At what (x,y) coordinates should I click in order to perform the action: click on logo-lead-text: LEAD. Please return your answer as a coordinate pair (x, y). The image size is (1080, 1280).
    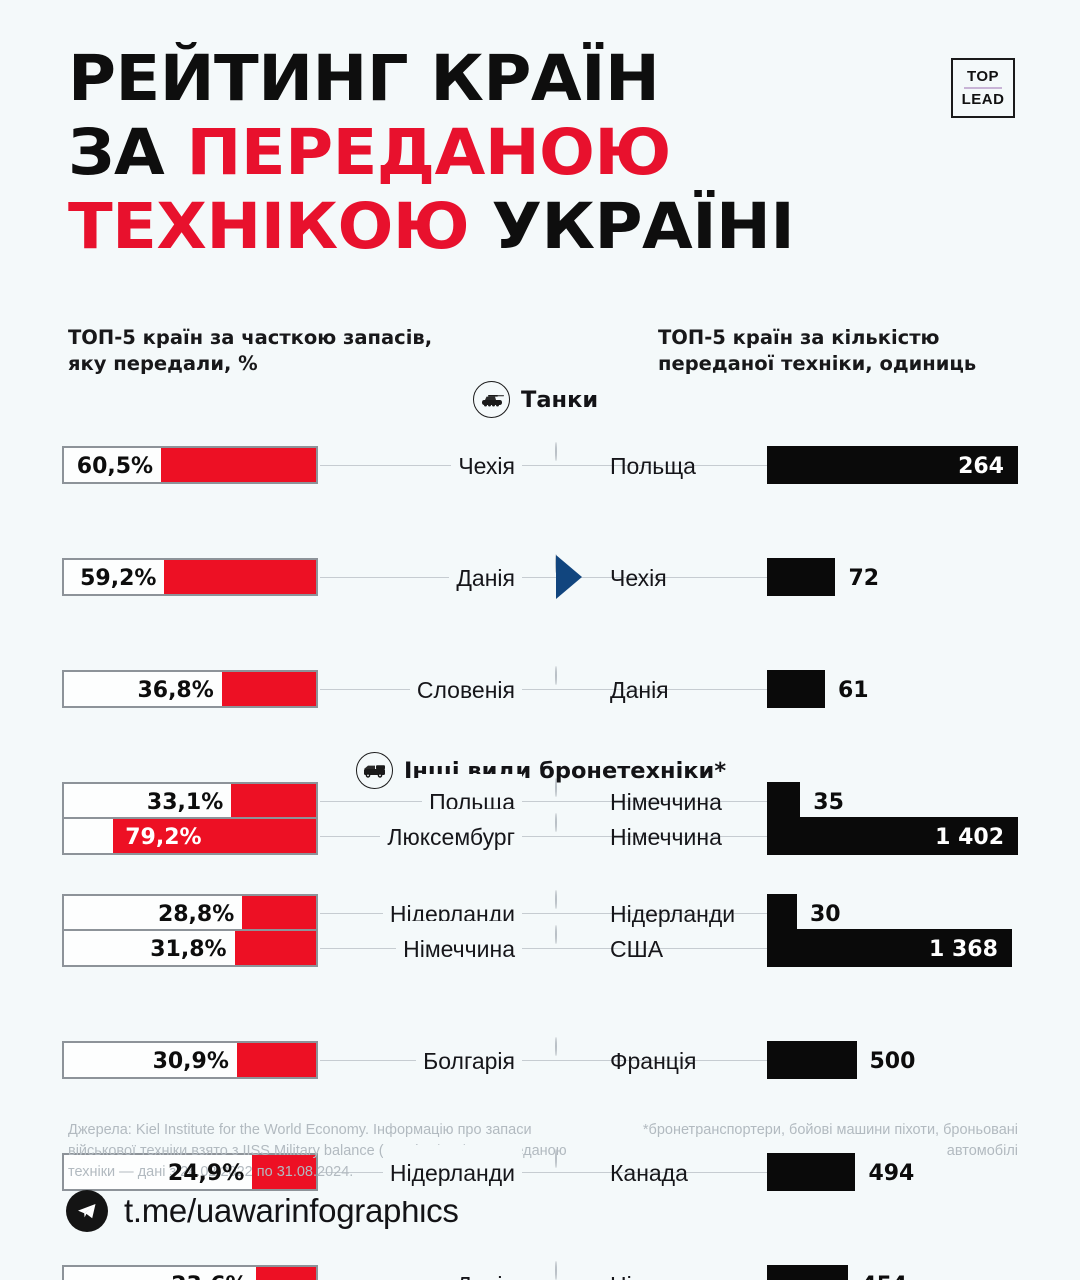
    Looking at the image, I should click on (983, 99).